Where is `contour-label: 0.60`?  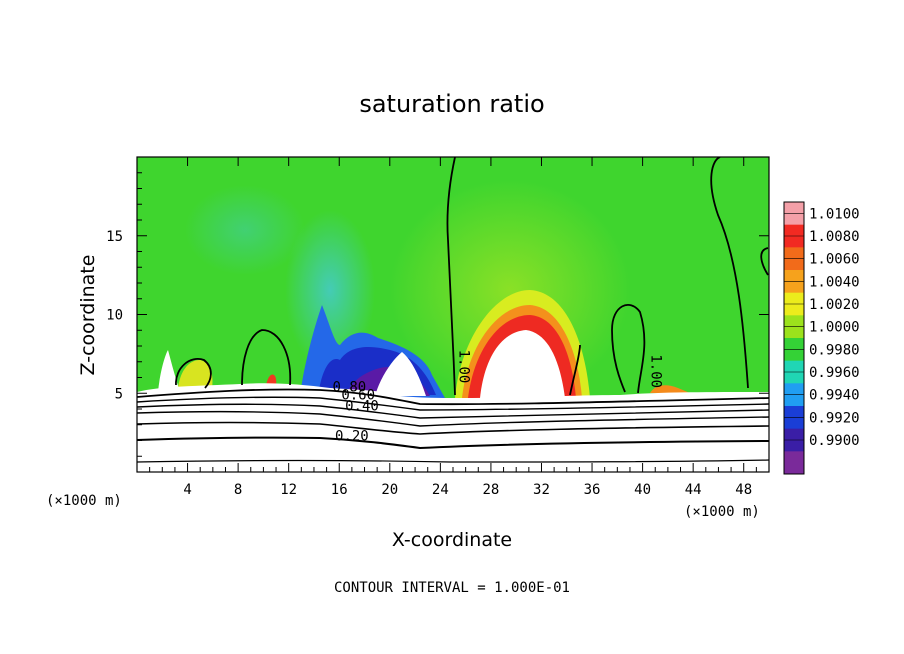 contour-label: 0.60 is located at coordinates (358, 396).